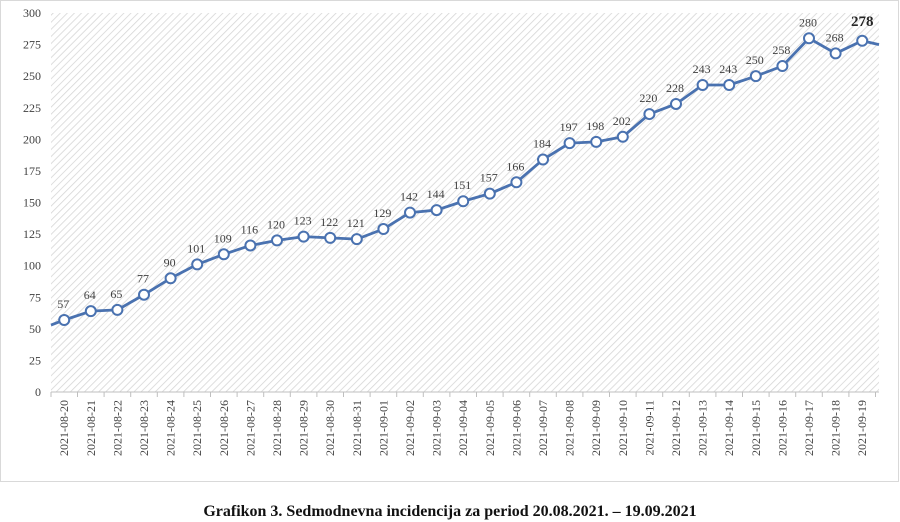 The height and width of the screenshot is (522, 900). What do you see at coordinates (410, 428) in the screenshot?
I see `x-tick-label: 2021-09-02` at bounding box center [410, 428].